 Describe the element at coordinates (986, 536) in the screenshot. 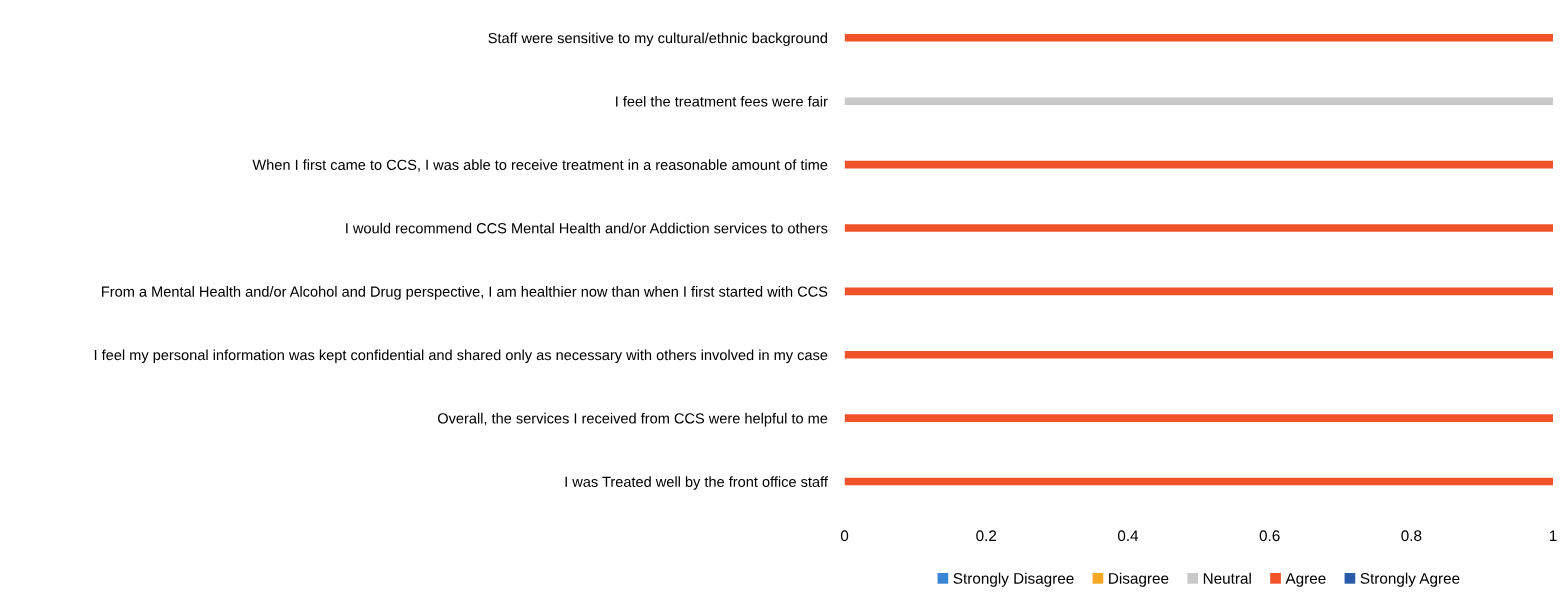

I see `x-tick-label: 0.2` at that location.